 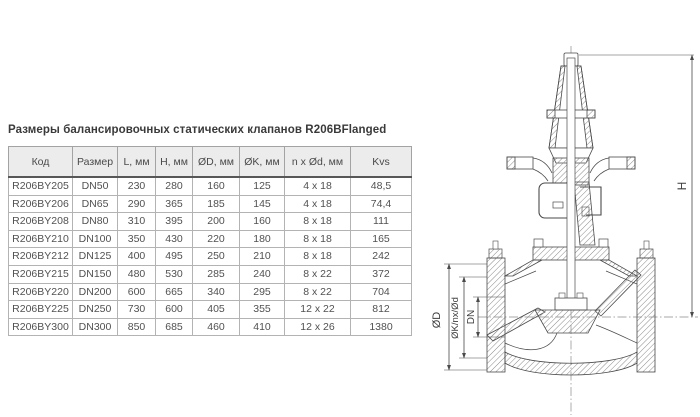 I want to click on table-cell: 111, so click(x=381, y=221).